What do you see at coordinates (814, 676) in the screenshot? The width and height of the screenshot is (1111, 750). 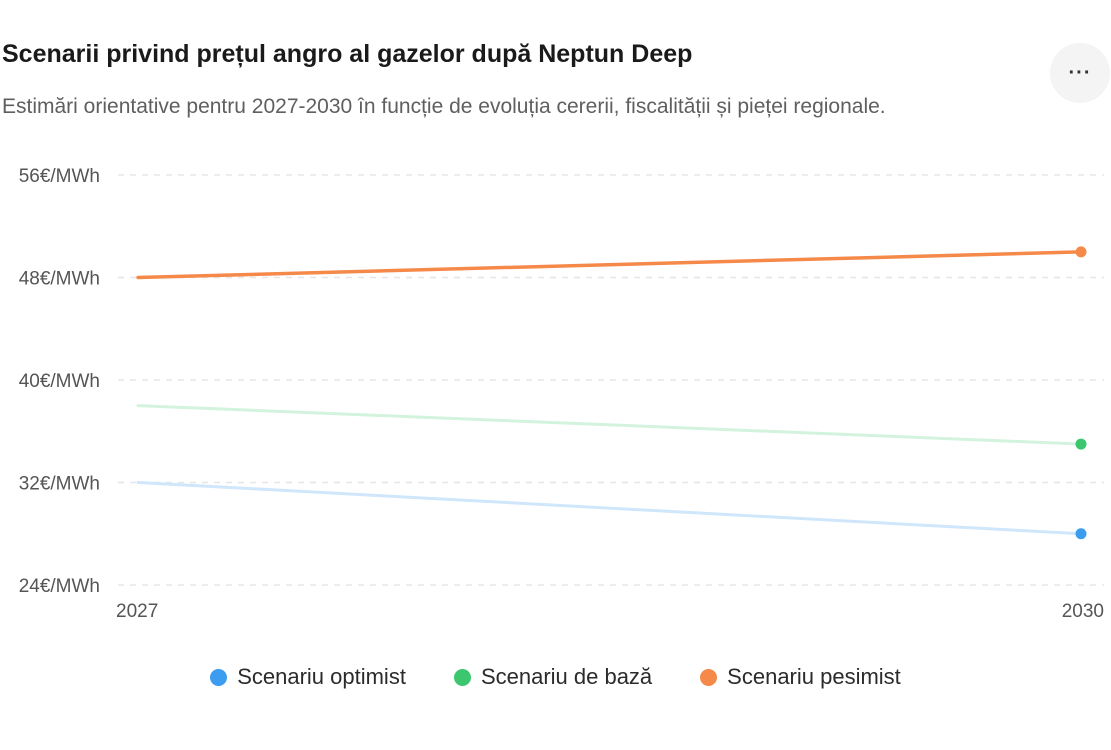 I see `legend-label: Scenariu pesimist` at bounding box center [814, 676].